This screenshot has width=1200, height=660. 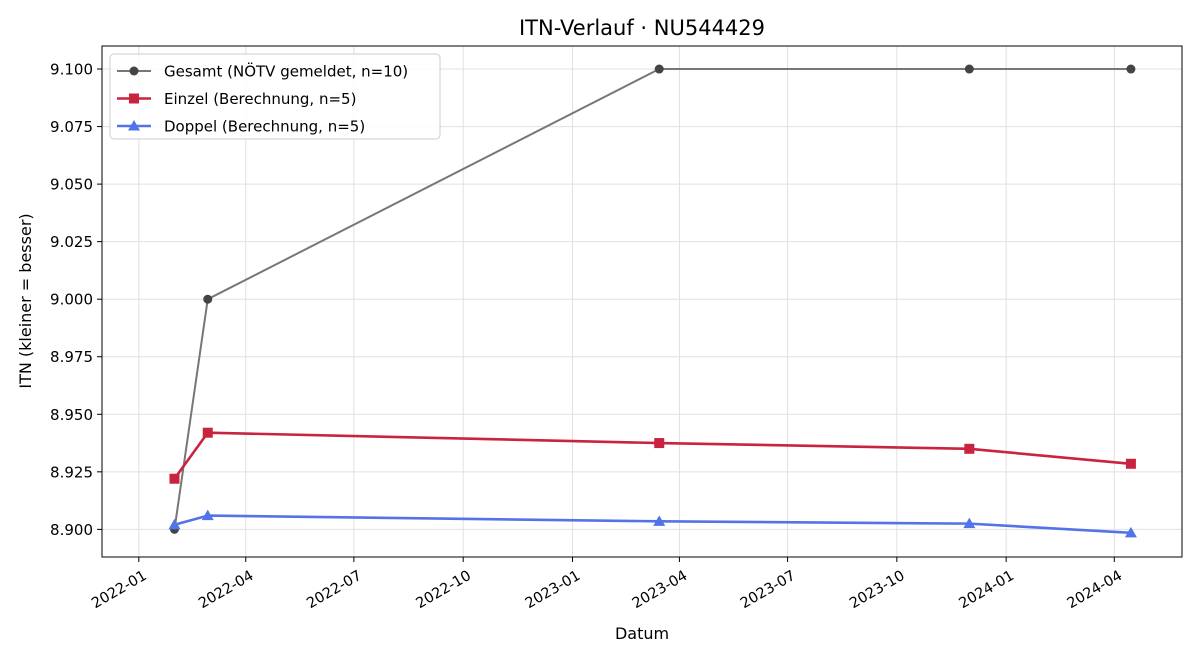 I want to click on y-tick-label: 9.050, so click(x=71, y=185).